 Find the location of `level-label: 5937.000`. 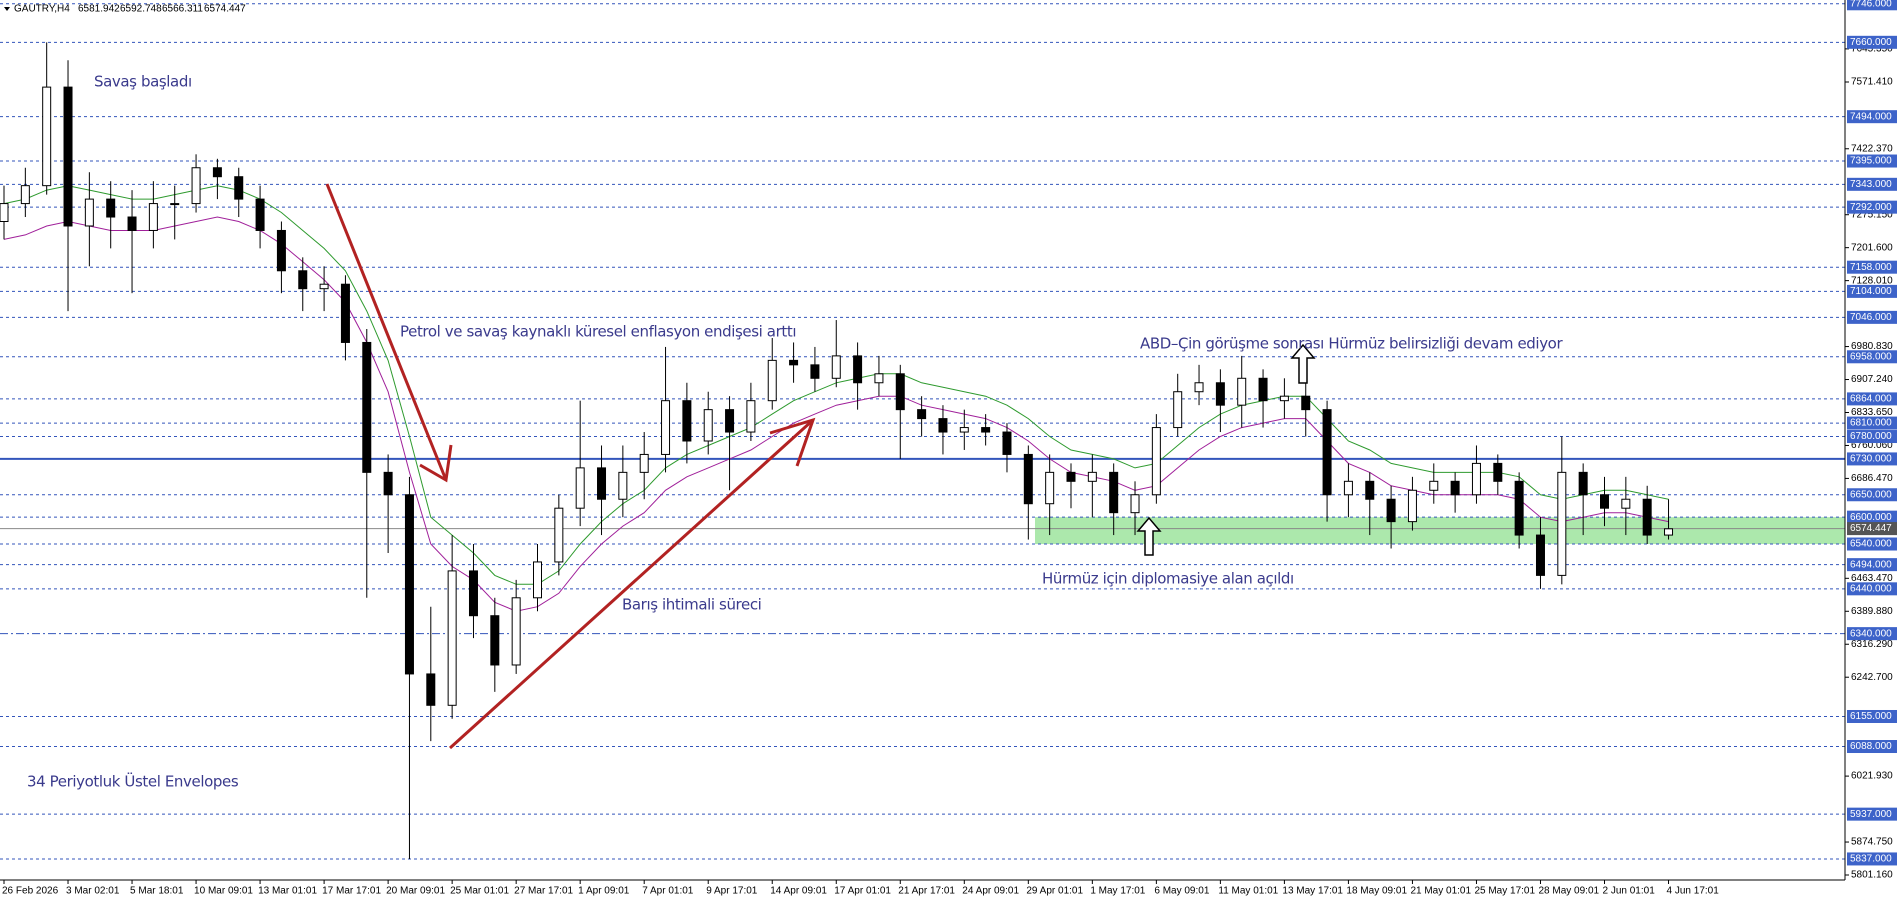

level-label: 5937.000 is located at coordinates (1871, 814).